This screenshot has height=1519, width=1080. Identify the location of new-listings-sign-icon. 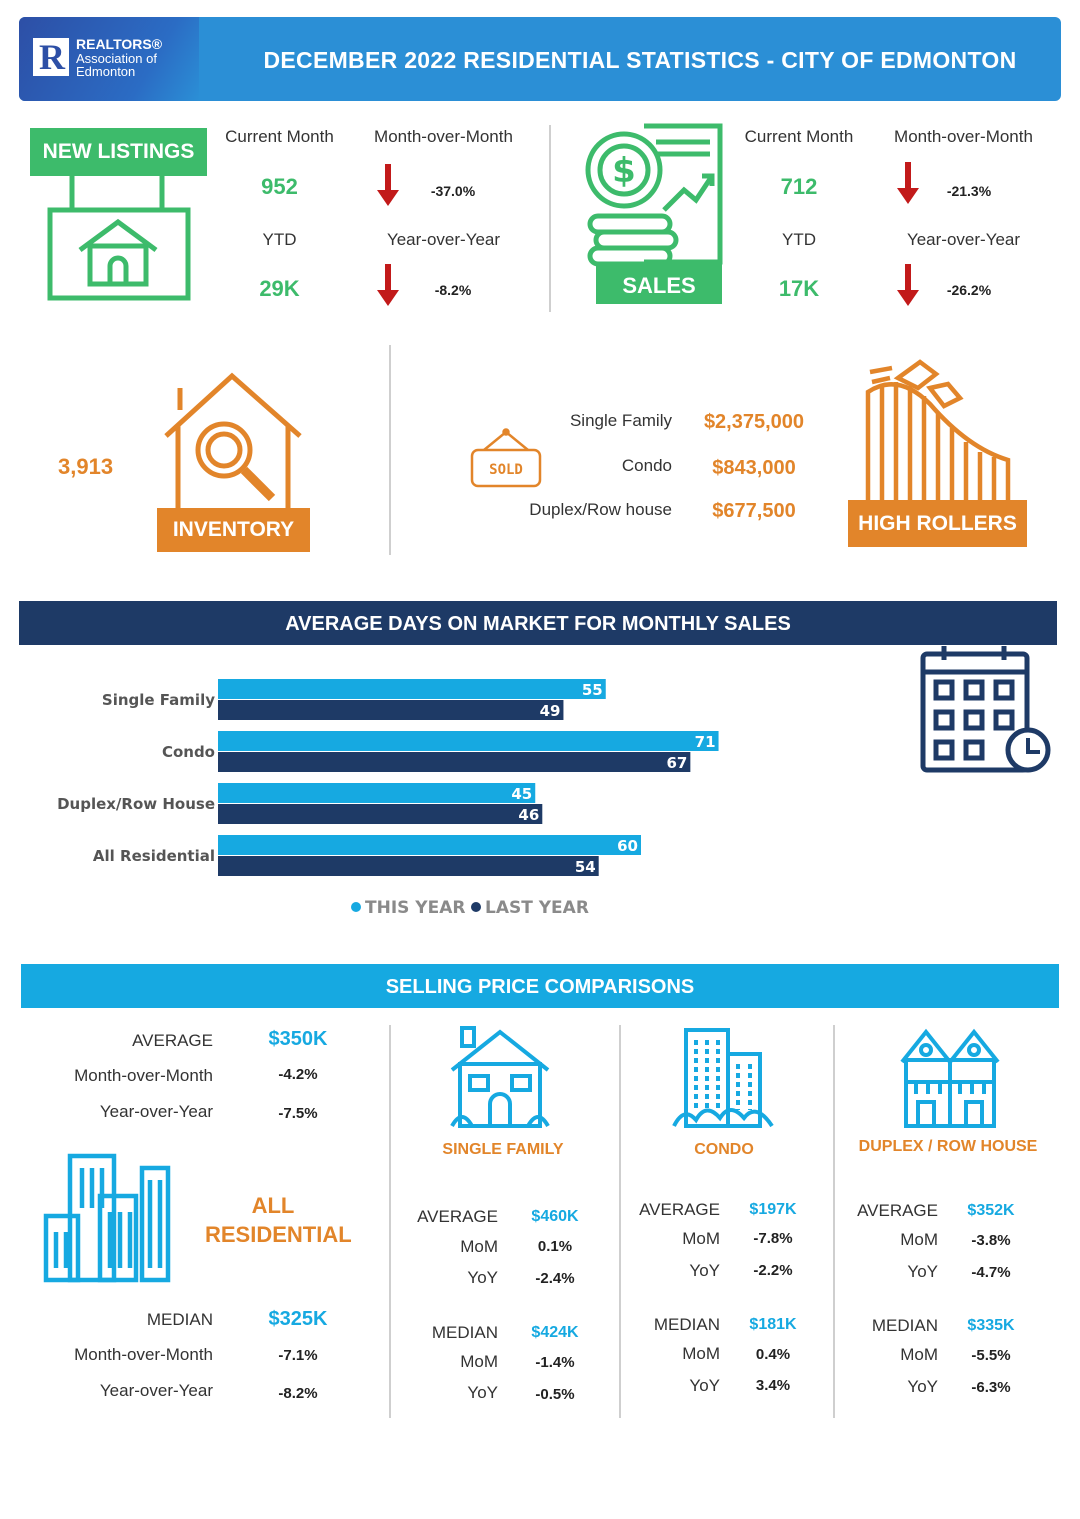
(118, 214).